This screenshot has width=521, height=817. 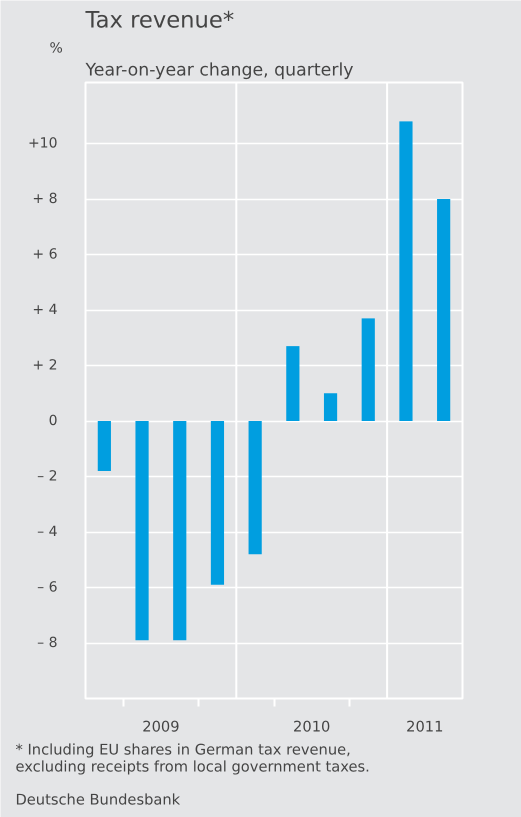 What do you see at coordinates (47, 643) in the screenshot?
I see `y-tick-label: – 8` at bounding box center [47, 643].